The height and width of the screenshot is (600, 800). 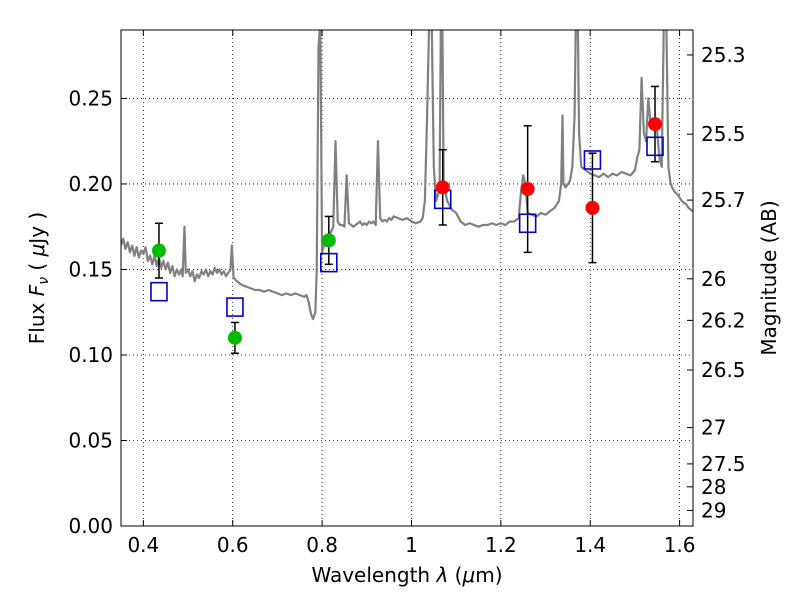 What do you see at coordinates (90, 184) in the screenshot?
I see `y-tick-label: 0.20` at bounding box center [90, 184].